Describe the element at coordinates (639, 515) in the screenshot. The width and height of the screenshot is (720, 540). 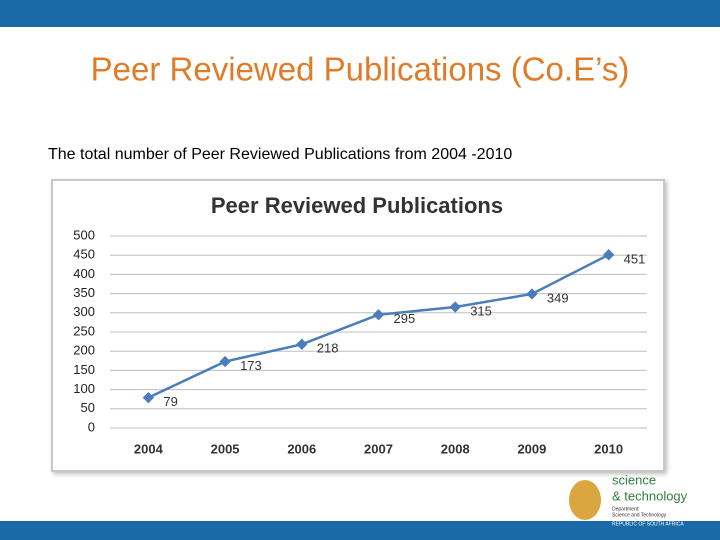
I see `logo-text: Science and Technology` at that location.